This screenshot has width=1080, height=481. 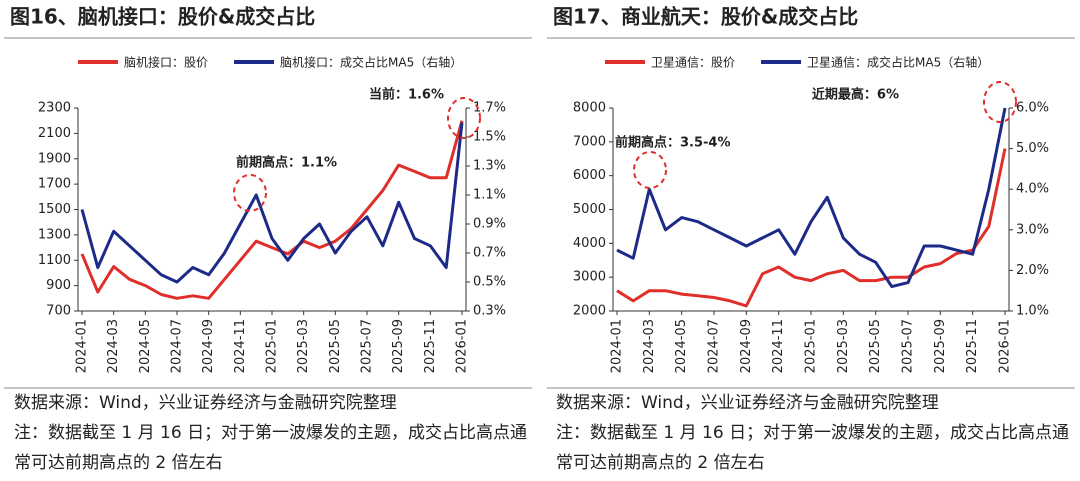 What do you see at coordinates (489, 195) in the screenshot?
I see `y2-tick-label: 1.1%` at bounding box center [489, 195].